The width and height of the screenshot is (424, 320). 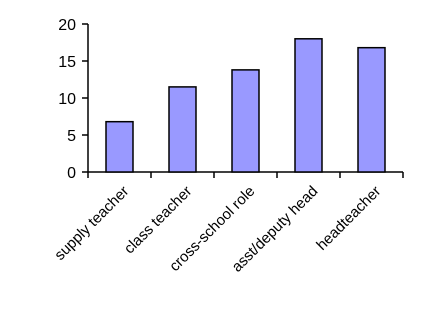 What do you see at coordinates (71, 136) in the screenshot?
I see `y-tick-label: 5` at bounding box center [71, 136].